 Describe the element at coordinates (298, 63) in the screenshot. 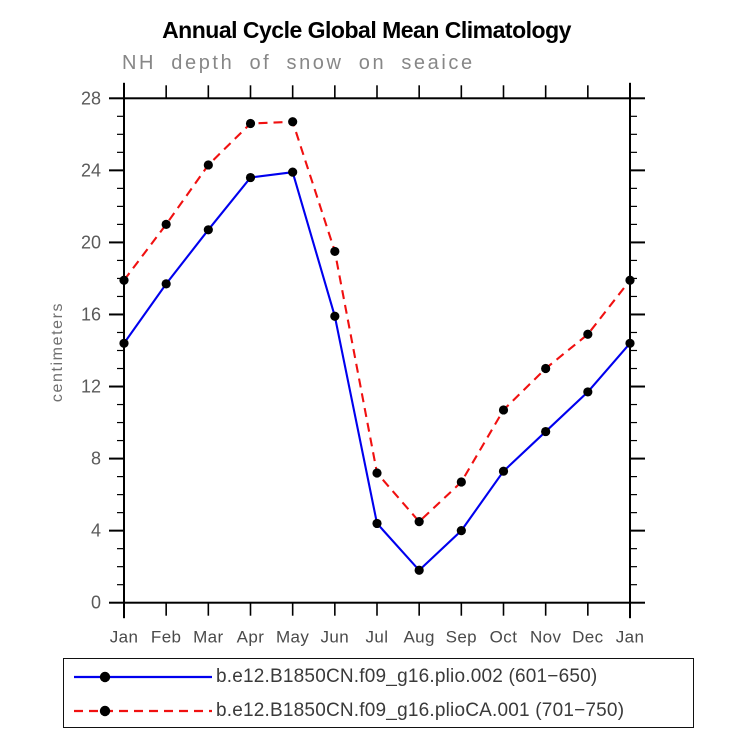

I see `chart-subtitle: NH depth of snow on seaice` at that location.